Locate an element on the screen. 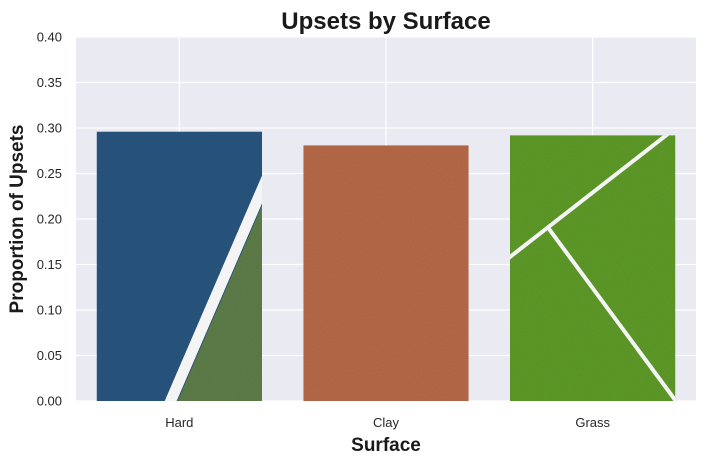 This screenshot has width=706, height=464. x-axis-ticks: Hard Clay Grass is located at coordinates (387, 422).